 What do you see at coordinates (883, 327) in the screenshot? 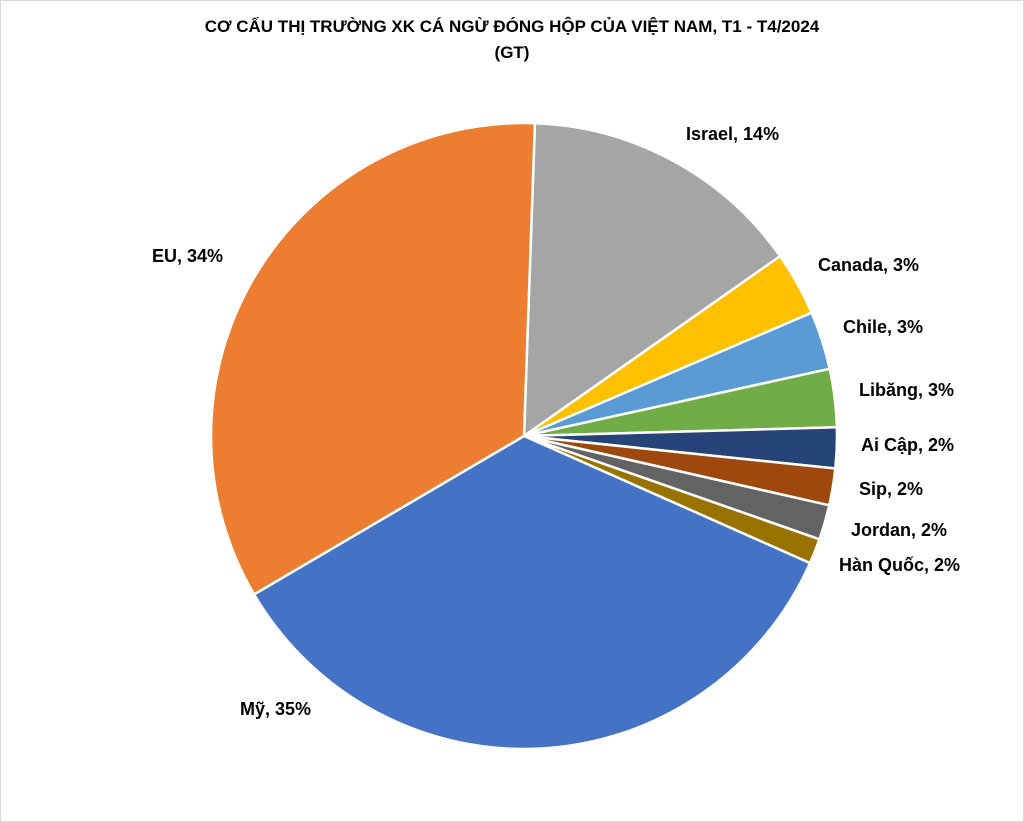
I see `data-label-chile: Chile, 3%` at bounding box center [883, 327].